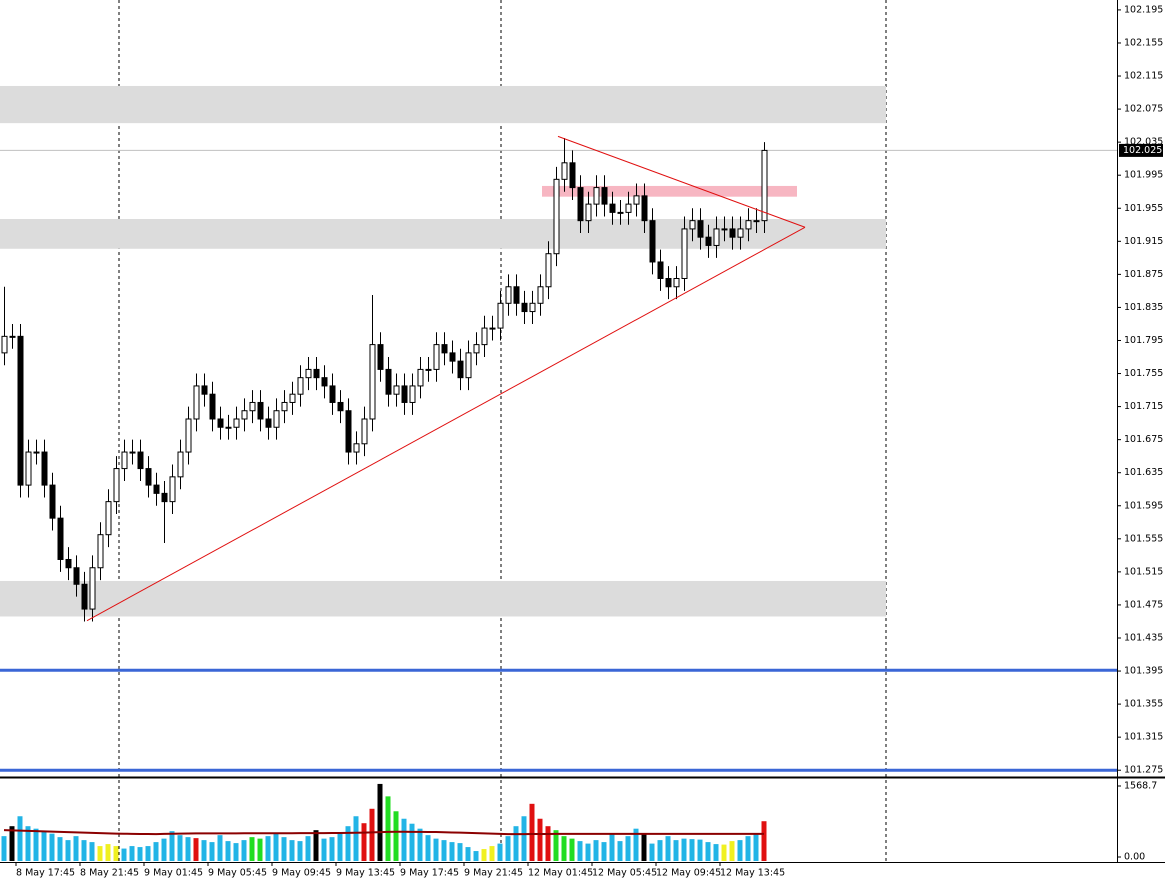 This screenshot has height=885, width=1165. What do you see at coordinates (1143, 208) in the screenshot?
I see `y-tick-label: 101.955` at bounding box center [1143, 208].